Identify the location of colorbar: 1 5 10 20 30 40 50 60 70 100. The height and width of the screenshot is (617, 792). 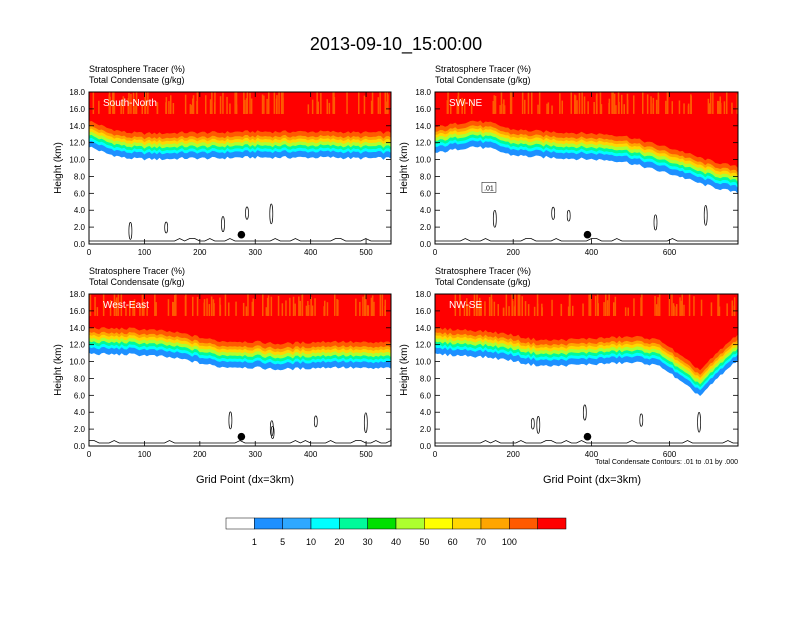
(396, 532).